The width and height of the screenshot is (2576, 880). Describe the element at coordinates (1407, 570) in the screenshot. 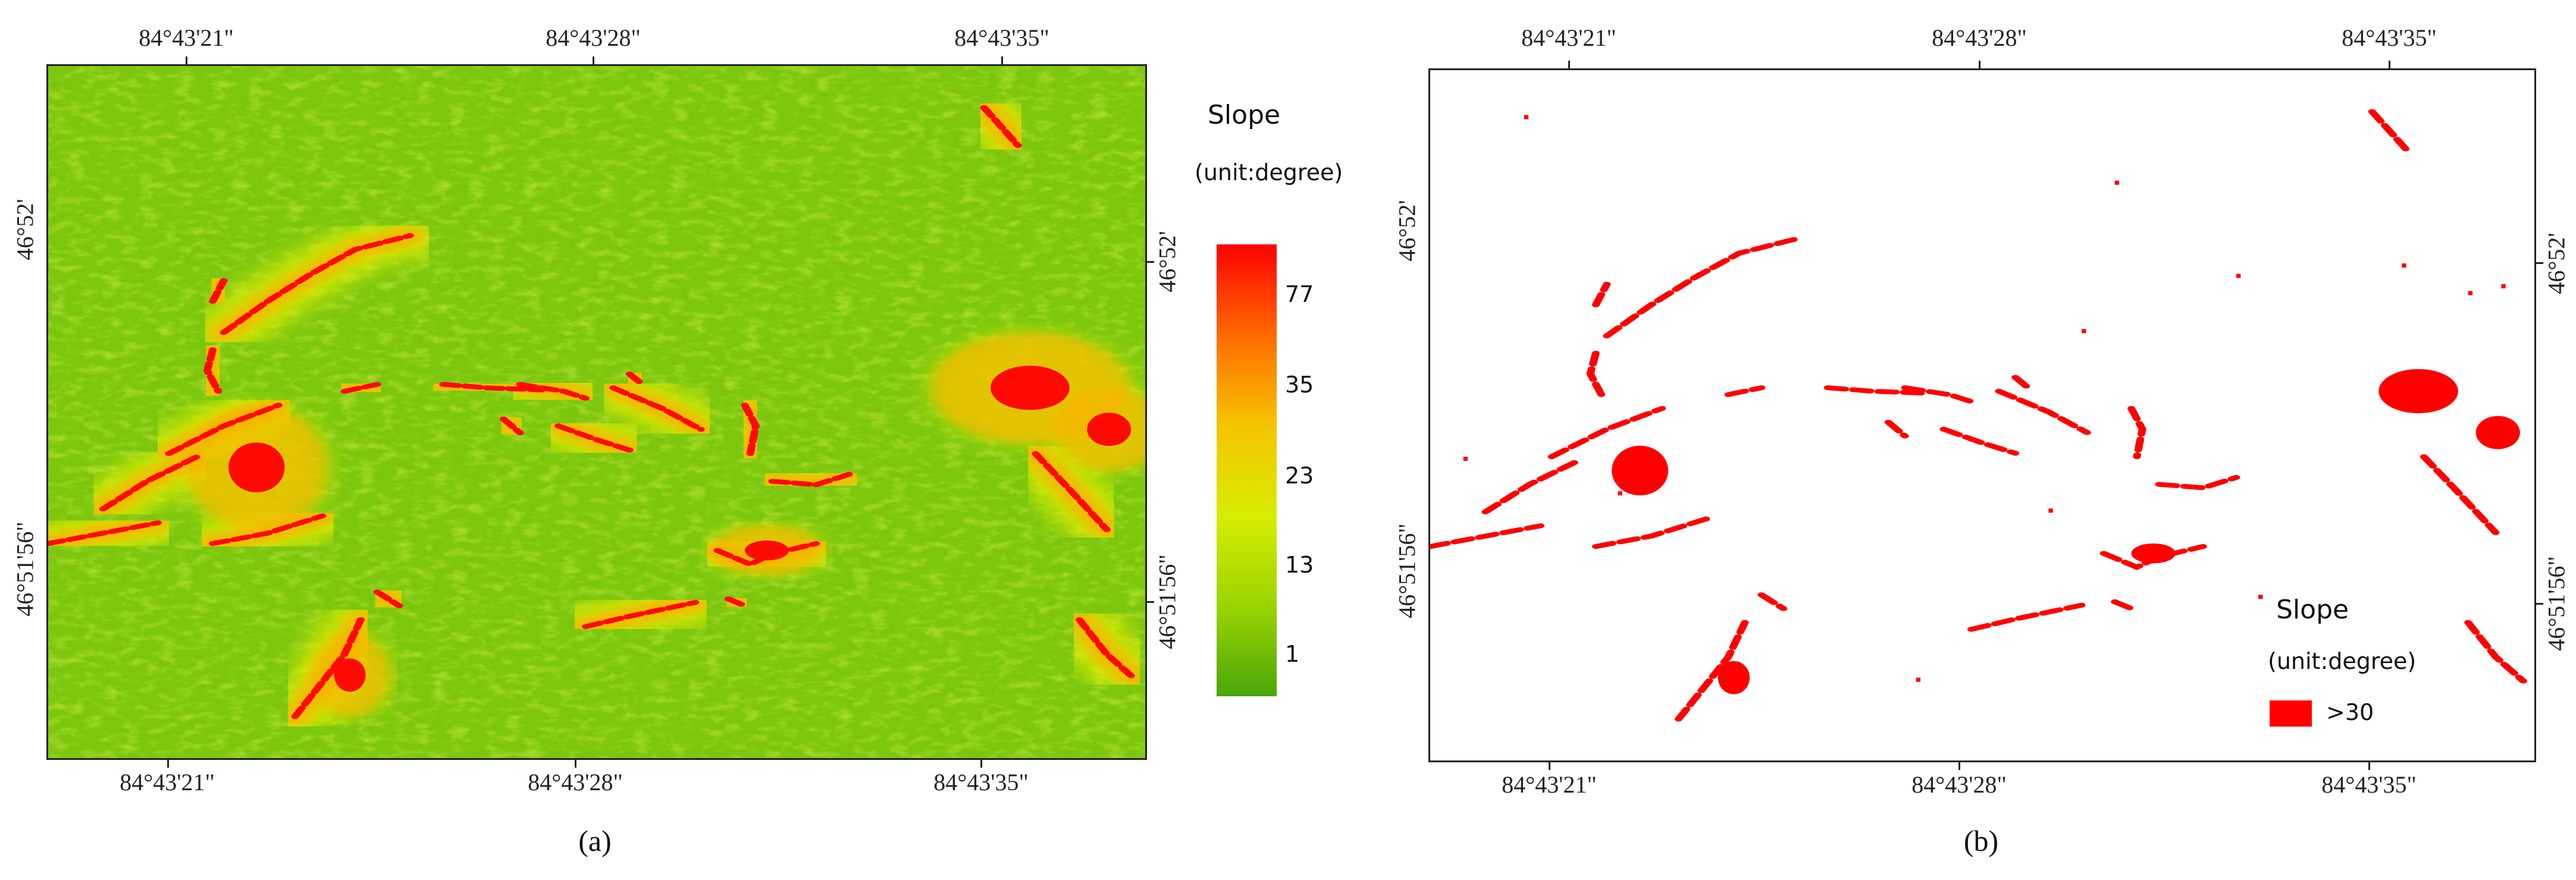

I see `left-lat-label: 46°51'56"` at that location.